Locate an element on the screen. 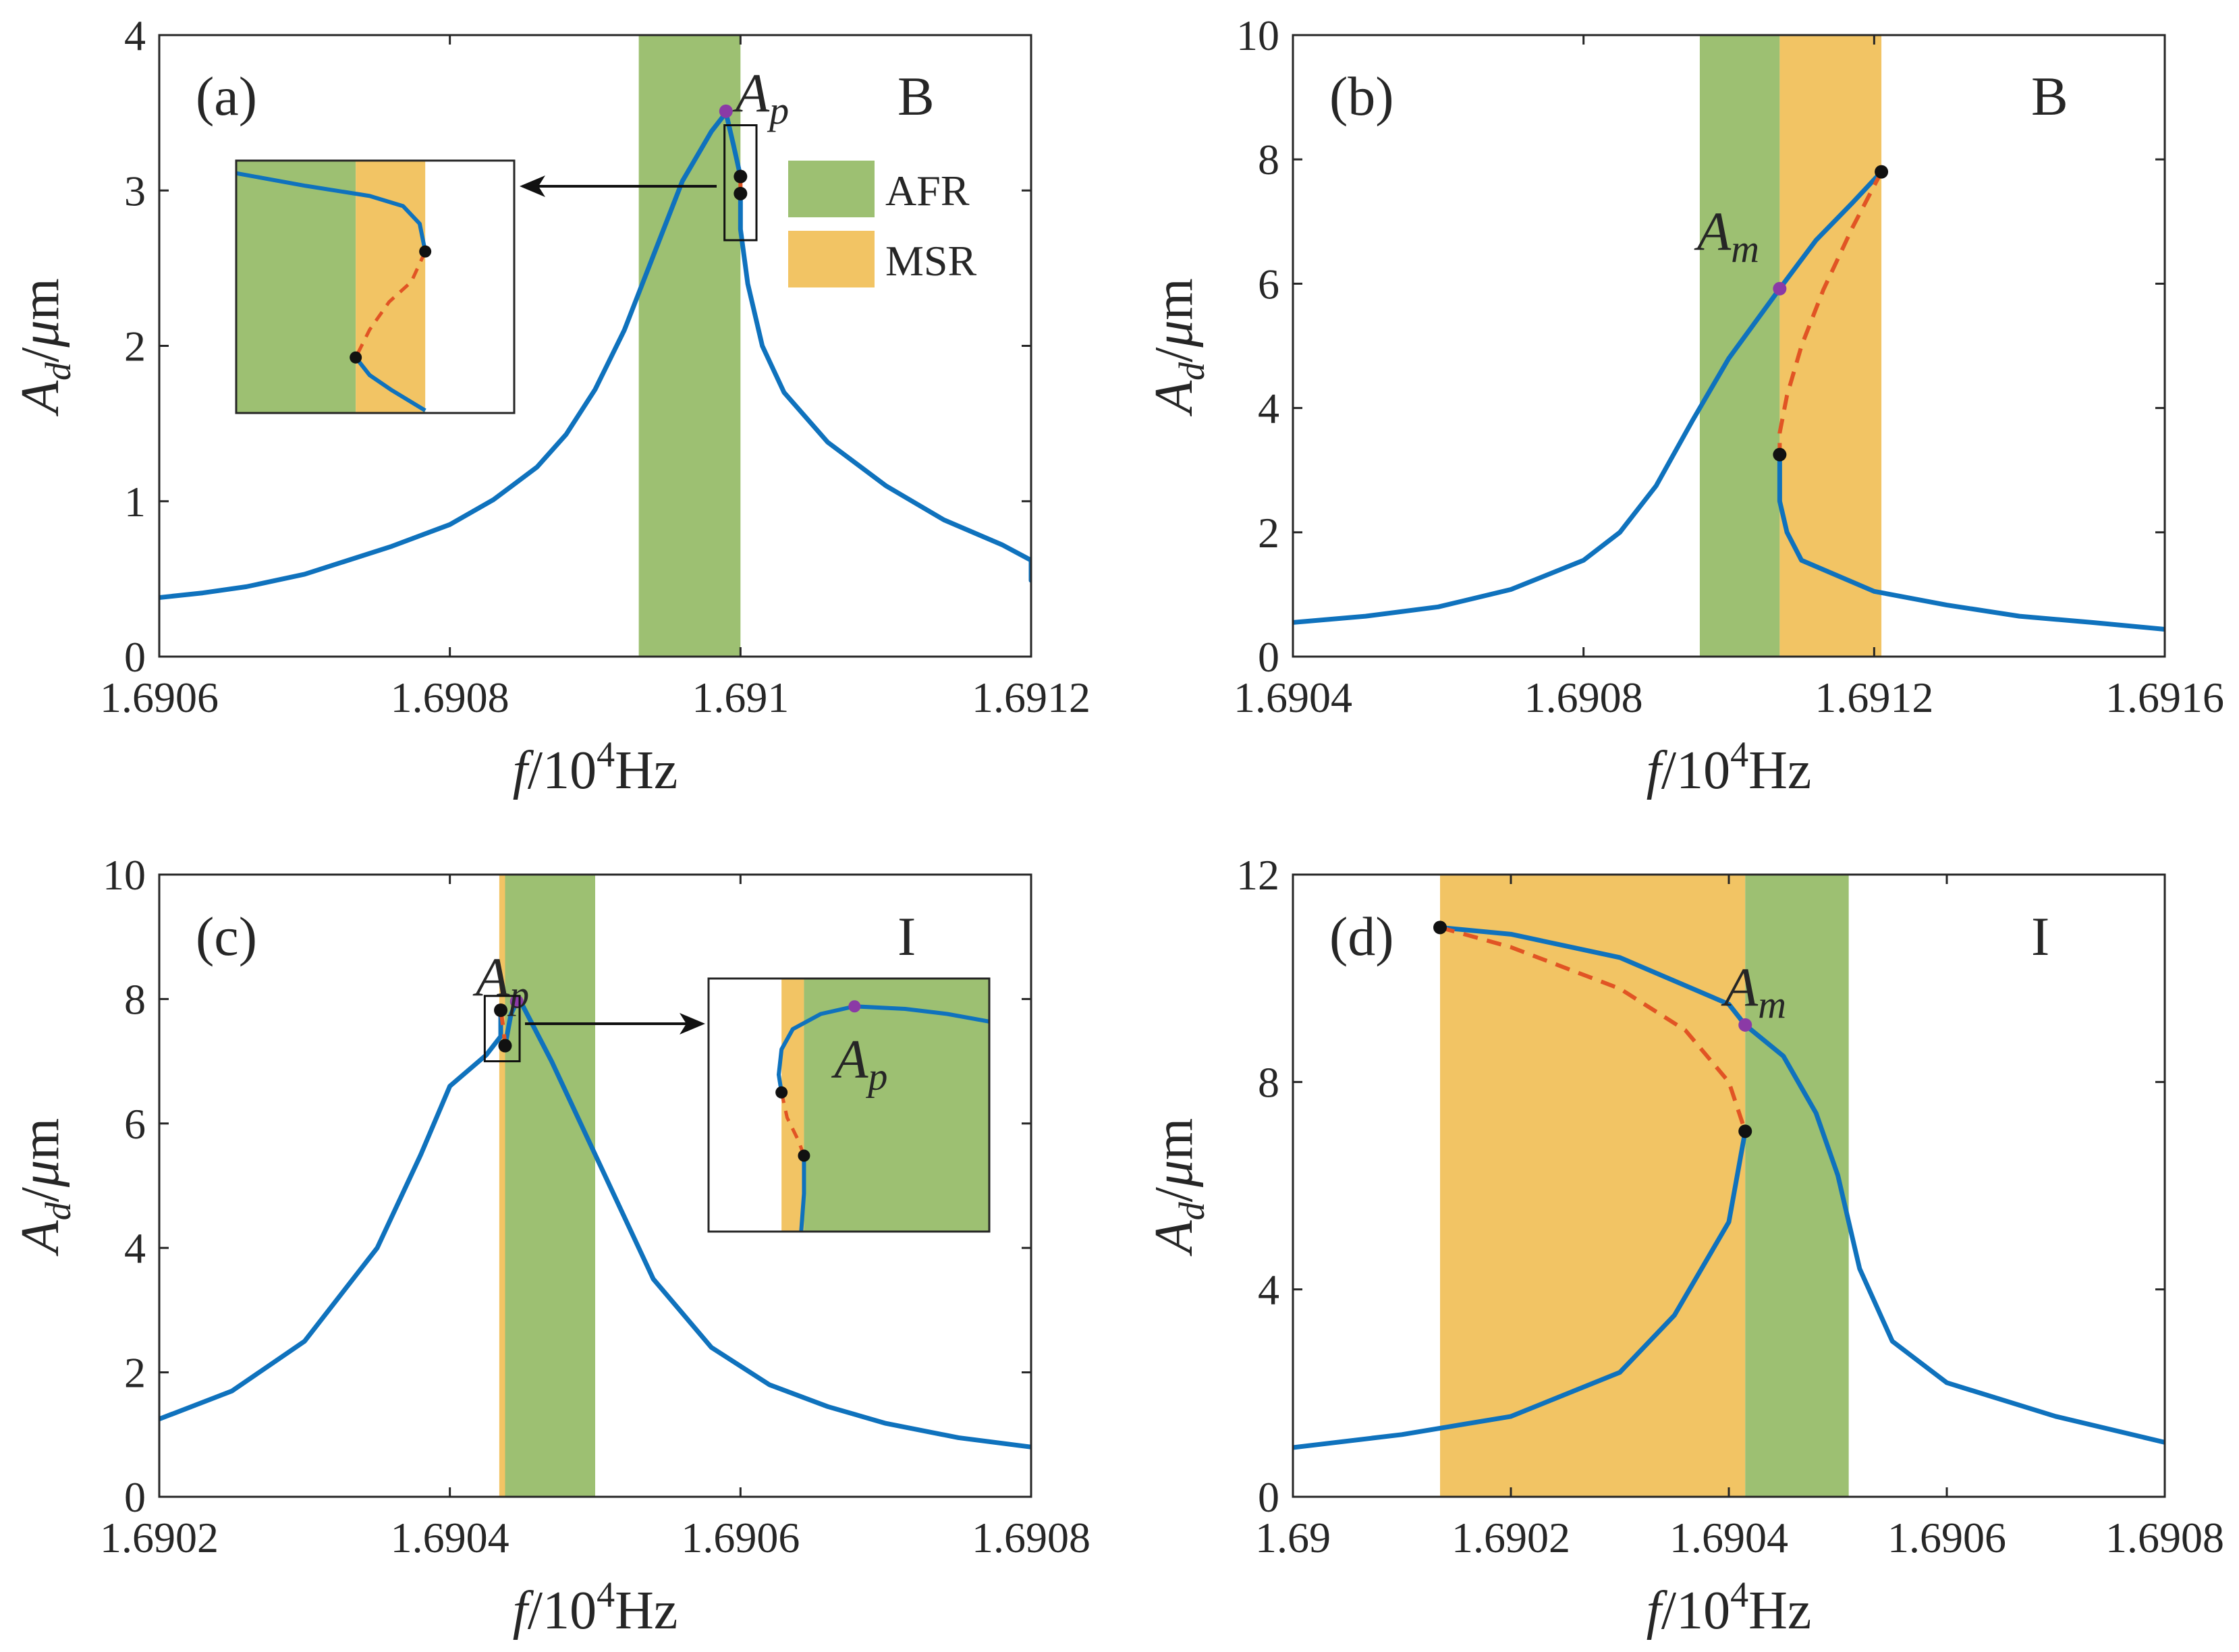 The width and height of the screenshot is (2239, 1652). special-point is located at coordinates (726, 111).